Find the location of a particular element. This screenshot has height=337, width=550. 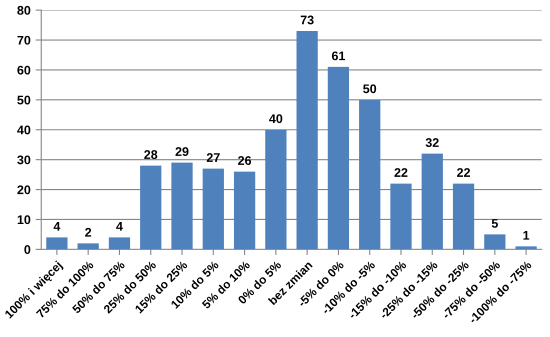

y-tick-label: 70 is located at coordinates (23, 40).